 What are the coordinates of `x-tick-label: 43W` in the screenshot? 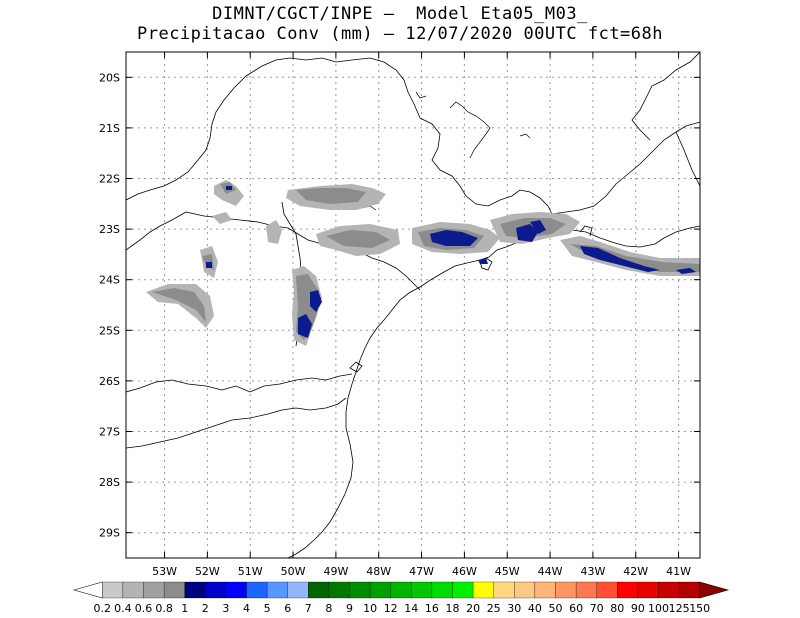 It's located at (592, 571).